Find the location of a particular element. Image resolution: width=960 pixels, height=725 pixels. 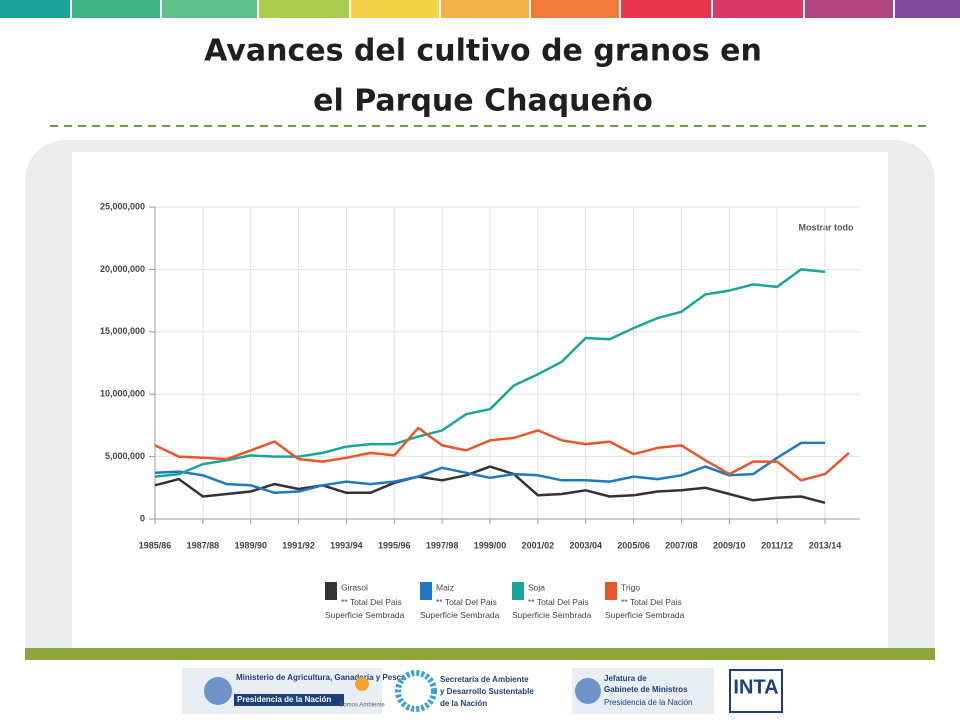

green-band is located at coordinates (480, 654).